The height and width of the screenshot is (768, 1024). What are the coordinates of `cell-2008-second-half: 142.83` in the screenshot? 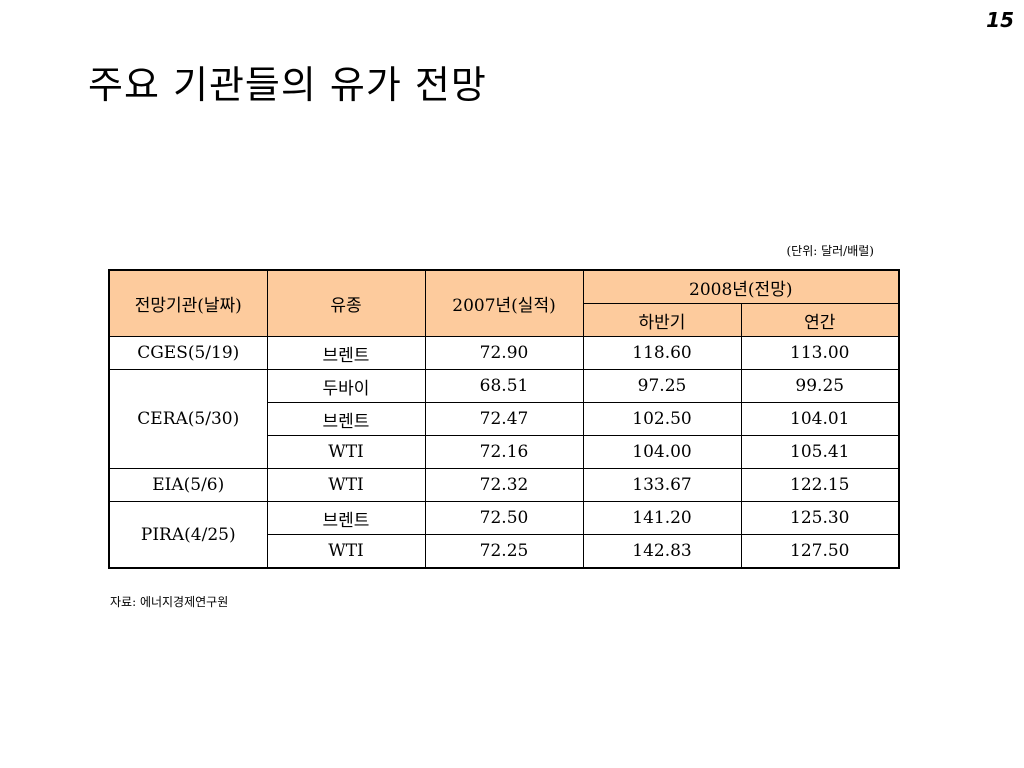 It's located at (662, 551).